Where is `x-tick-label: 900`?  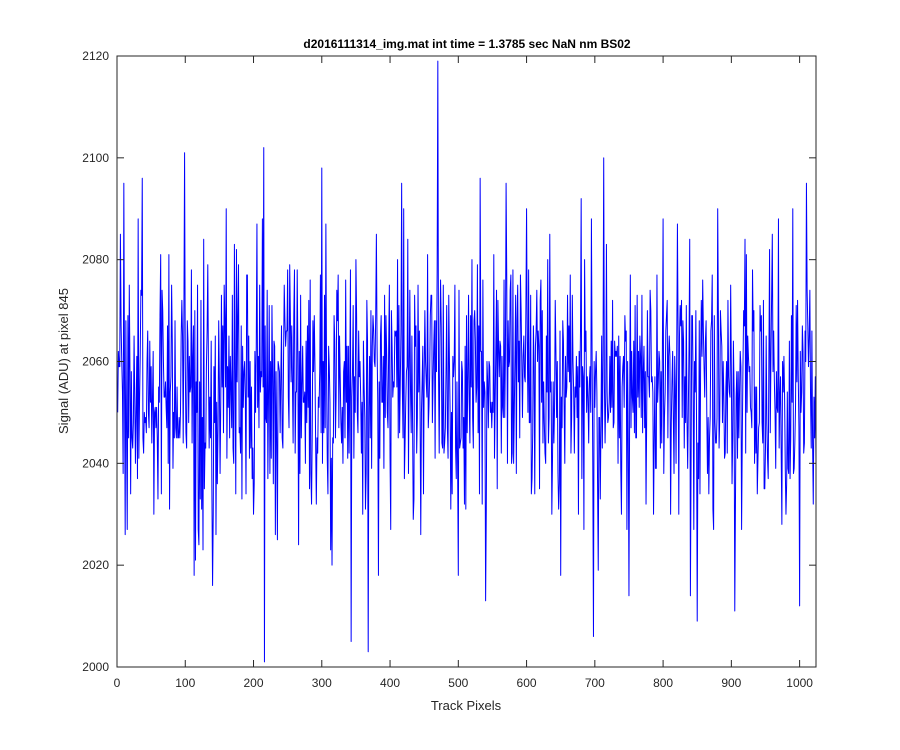 x-tick-label: 900 is located at coordinates (731, 683).